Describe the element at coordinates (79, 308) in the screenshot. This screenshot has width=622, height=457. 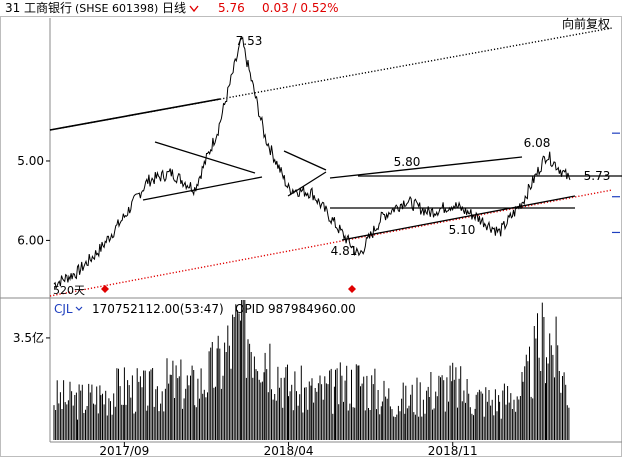
I see `indicator-chevron-icon` at that location.